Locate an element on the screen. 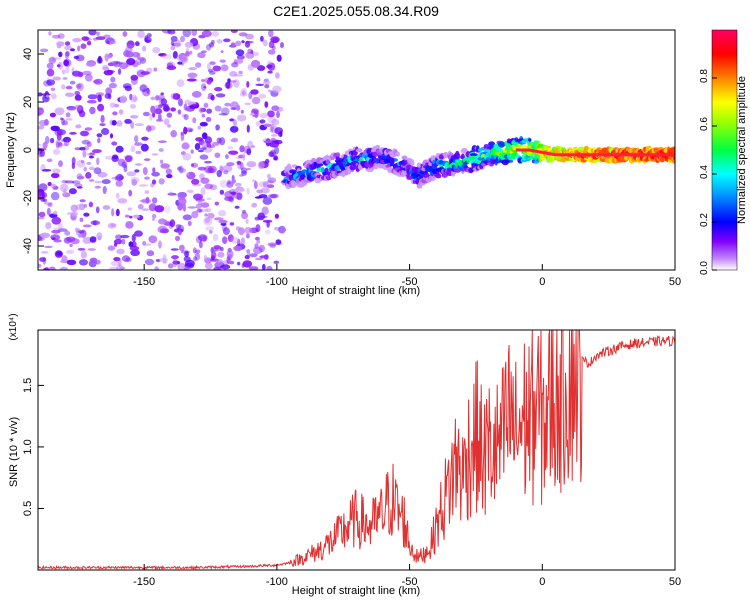  y-tick-label: 1.0 is located at coordinates (28, 446).